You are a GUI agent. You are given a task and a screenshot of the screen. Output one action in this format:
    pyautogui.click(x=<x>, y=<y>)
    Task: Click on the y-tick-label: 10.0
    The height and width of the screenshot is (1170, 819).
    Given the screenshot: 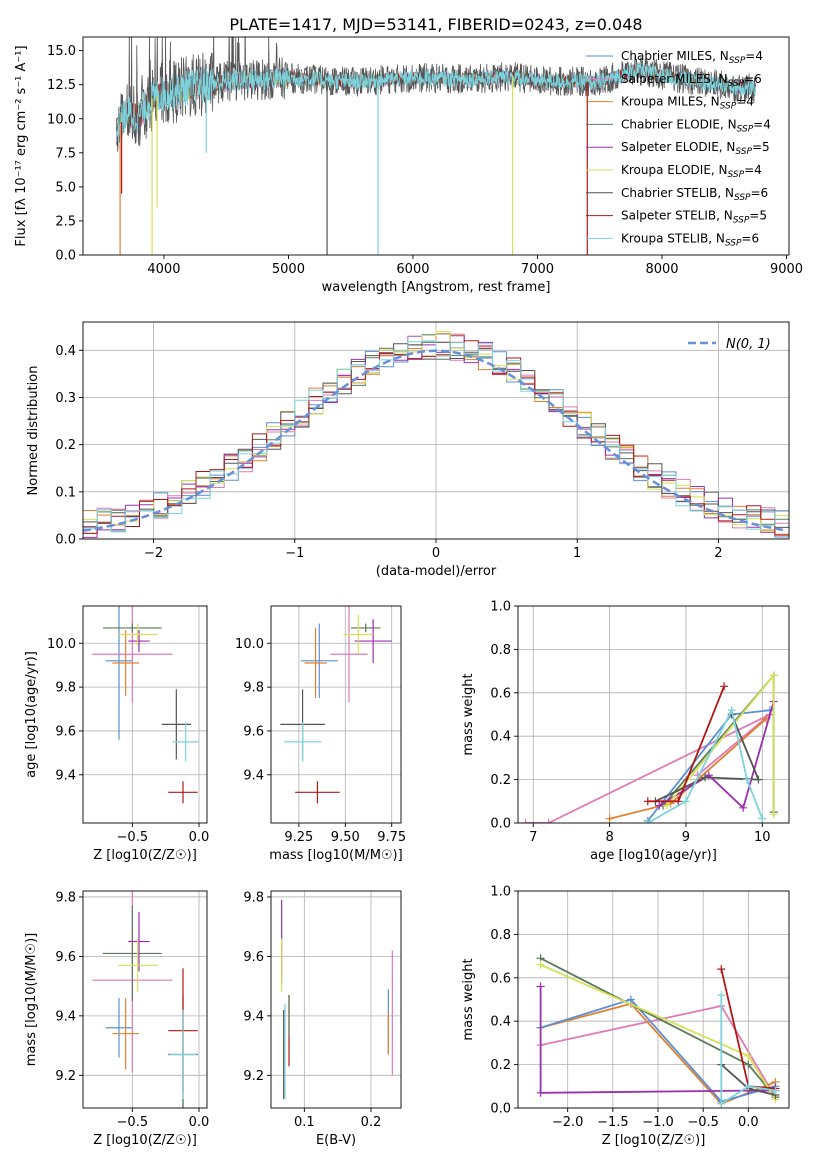 What is the action you would take?
    pyautogui.click(x=249, y=644)
    